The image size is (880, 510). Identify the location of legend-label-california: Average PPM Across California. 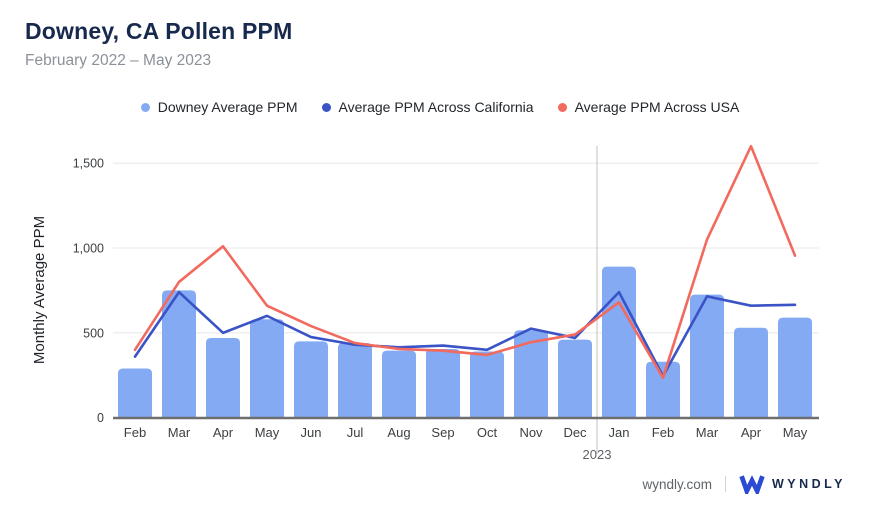
(436, 107).